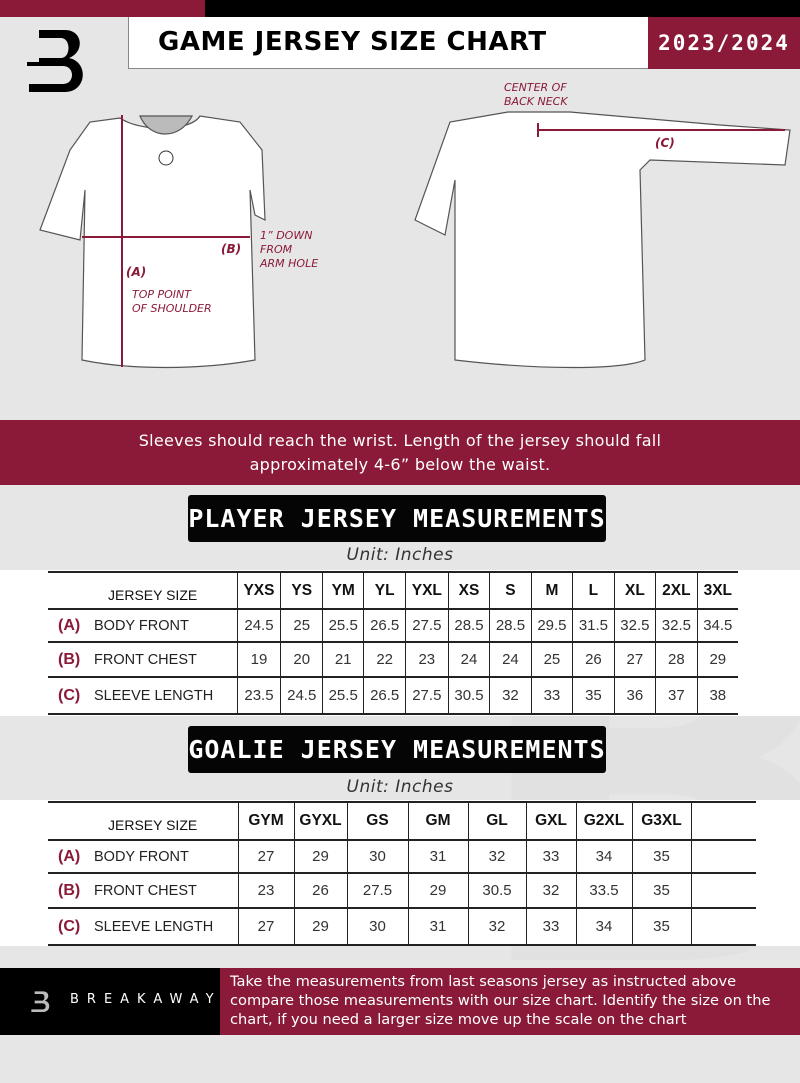 Image resolution: width=800 pixels, height=1083 pixels. I want to click on size-header, so click(723, 821).